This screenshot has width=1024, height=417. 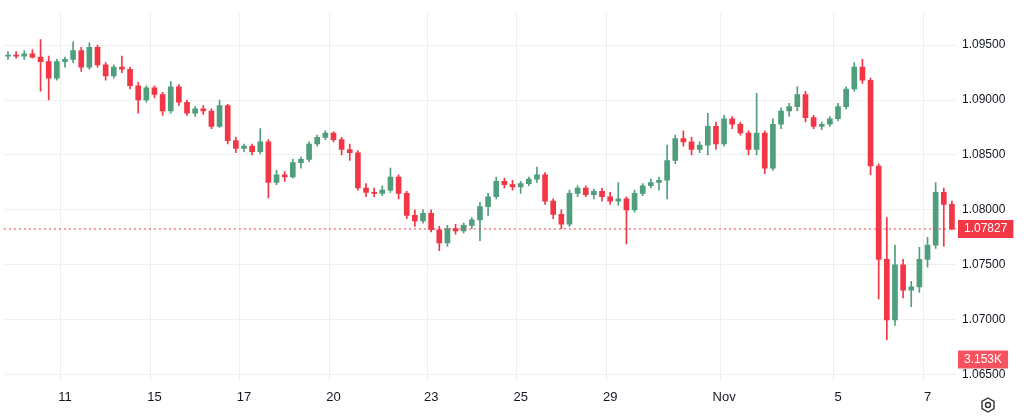 What do you see at coordinates (154, 396) in the screenshot?
I see `x-tick-label: 15` at bounding box center [154, 396].